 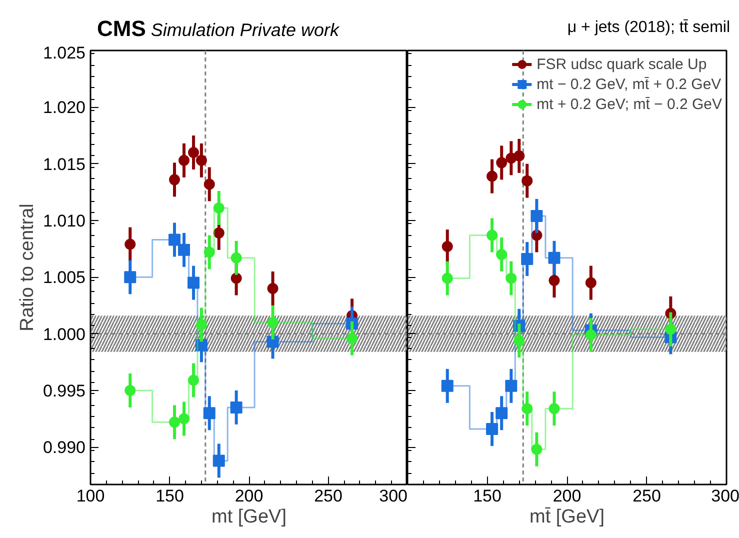 I want to click on y-axis-title: Ratio to central, so click(x=27, y=268).